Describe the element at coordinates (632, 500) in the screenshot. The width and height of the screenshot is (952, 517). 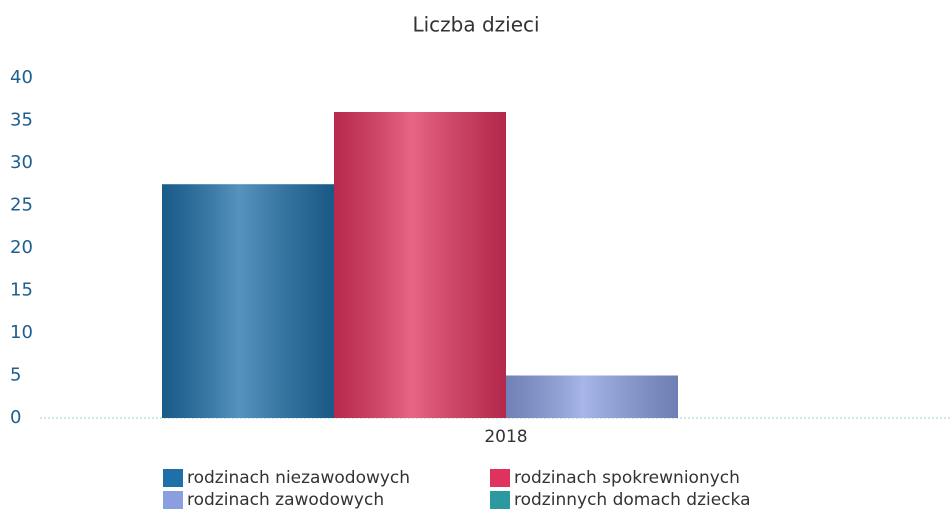
I see `legend-label: rodzinnych domach dziecka` at that location.